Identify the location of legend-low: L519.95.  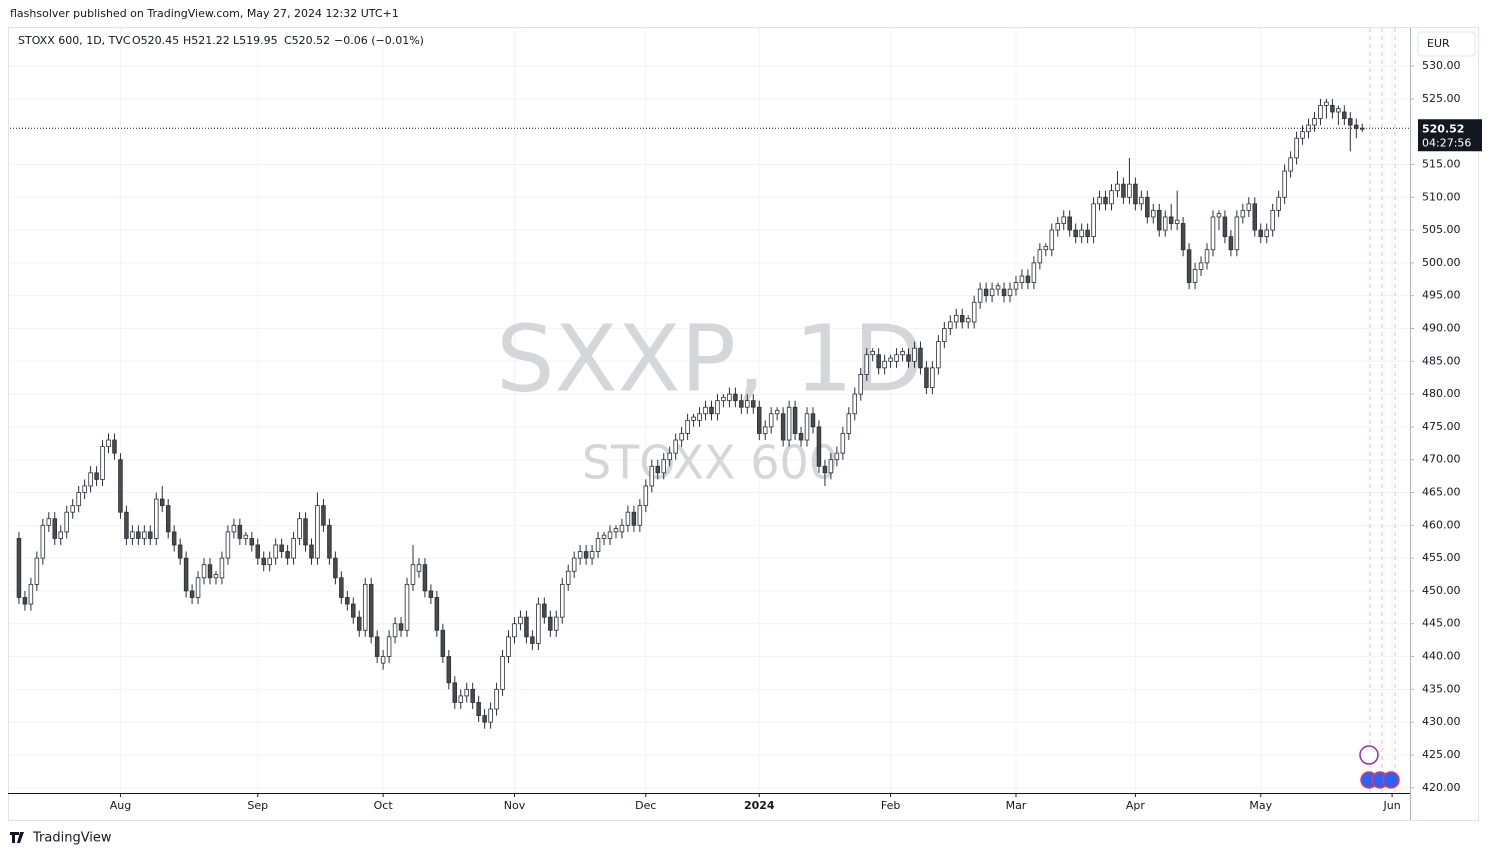
(255, 40).